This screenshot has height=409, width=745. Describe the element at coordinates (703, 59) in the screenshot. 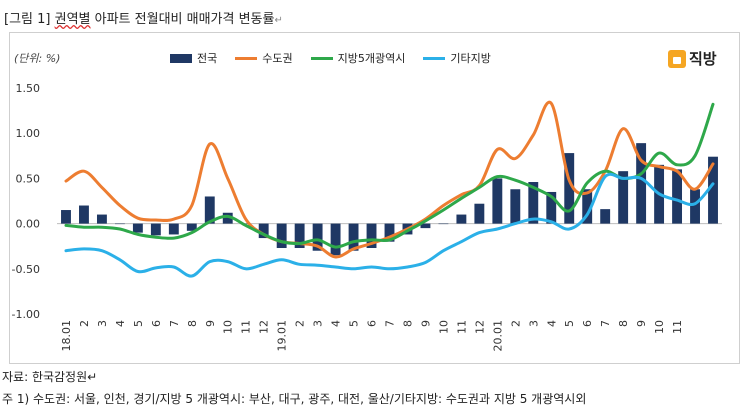

I see `logo-text: 직방` at that location.